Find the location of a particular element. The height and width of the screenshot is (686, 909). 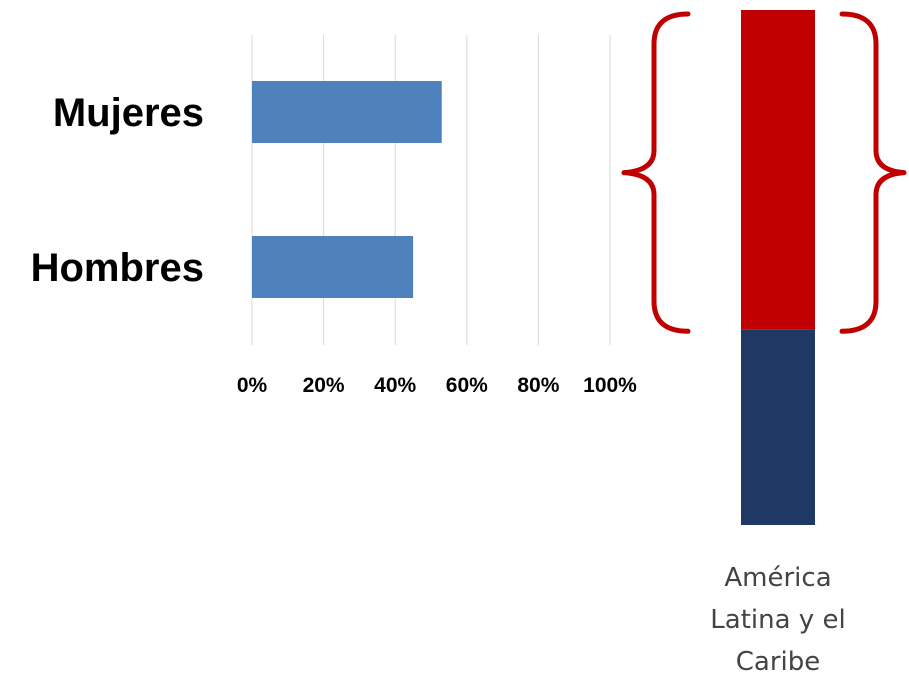

category-labels: Mujeres Hombres is located at coordinates (117, 190).